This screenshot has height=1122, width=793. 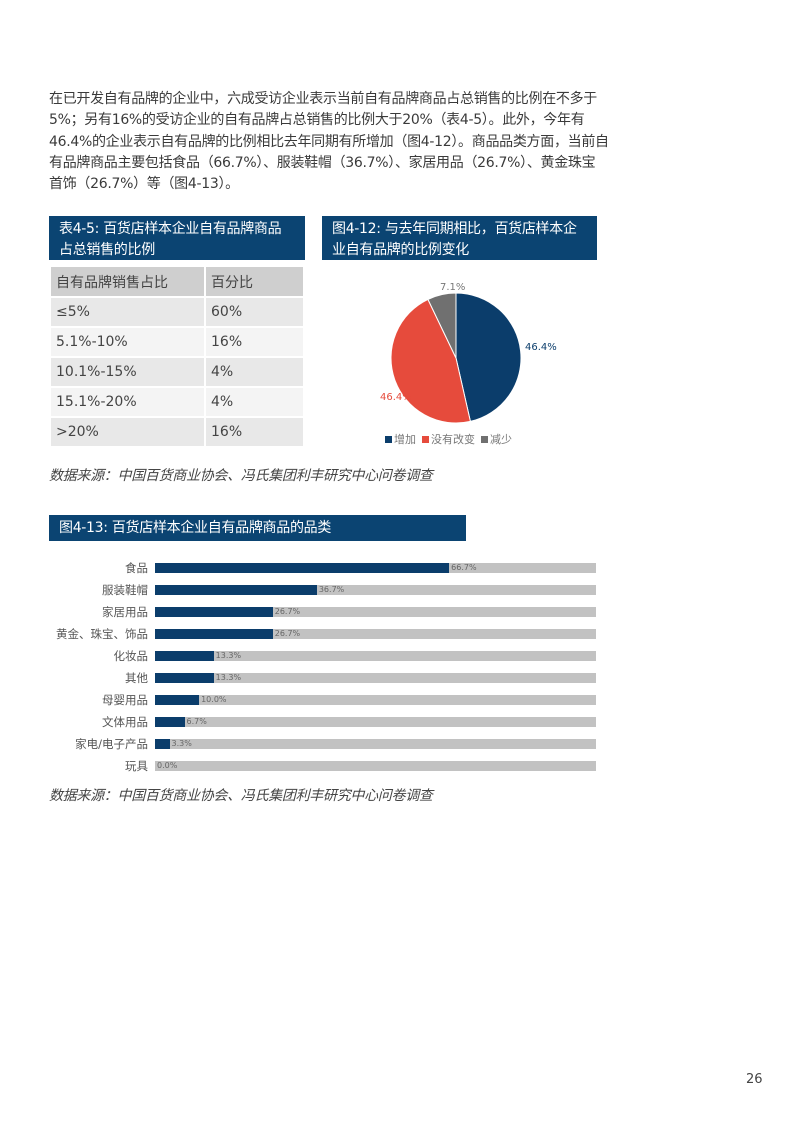 What do you see at coordinates (375, 766) in the screenshot?
I see `bar-track: 0.0%` at bounding box center [375, 766].